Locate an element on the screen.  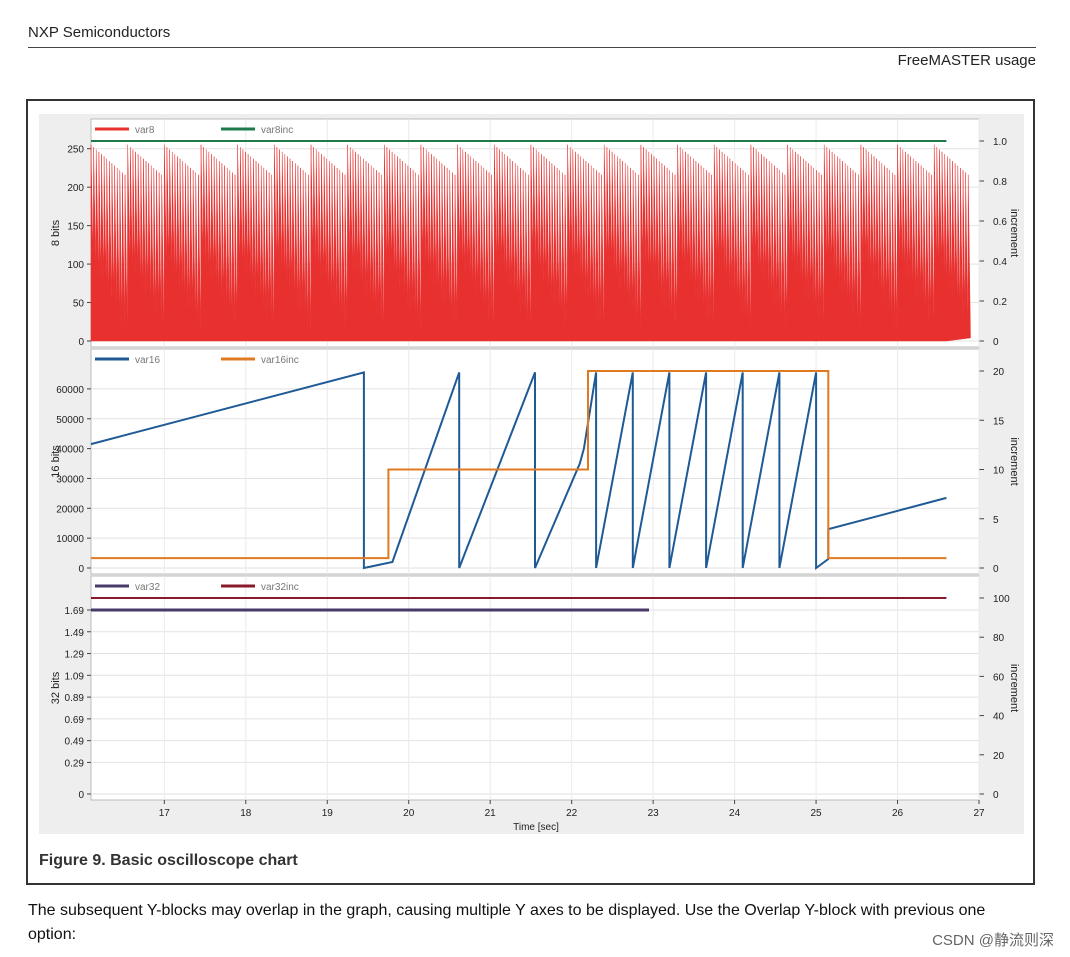
header-company: NXP Semiconductors is located at coordinates (99, 32).